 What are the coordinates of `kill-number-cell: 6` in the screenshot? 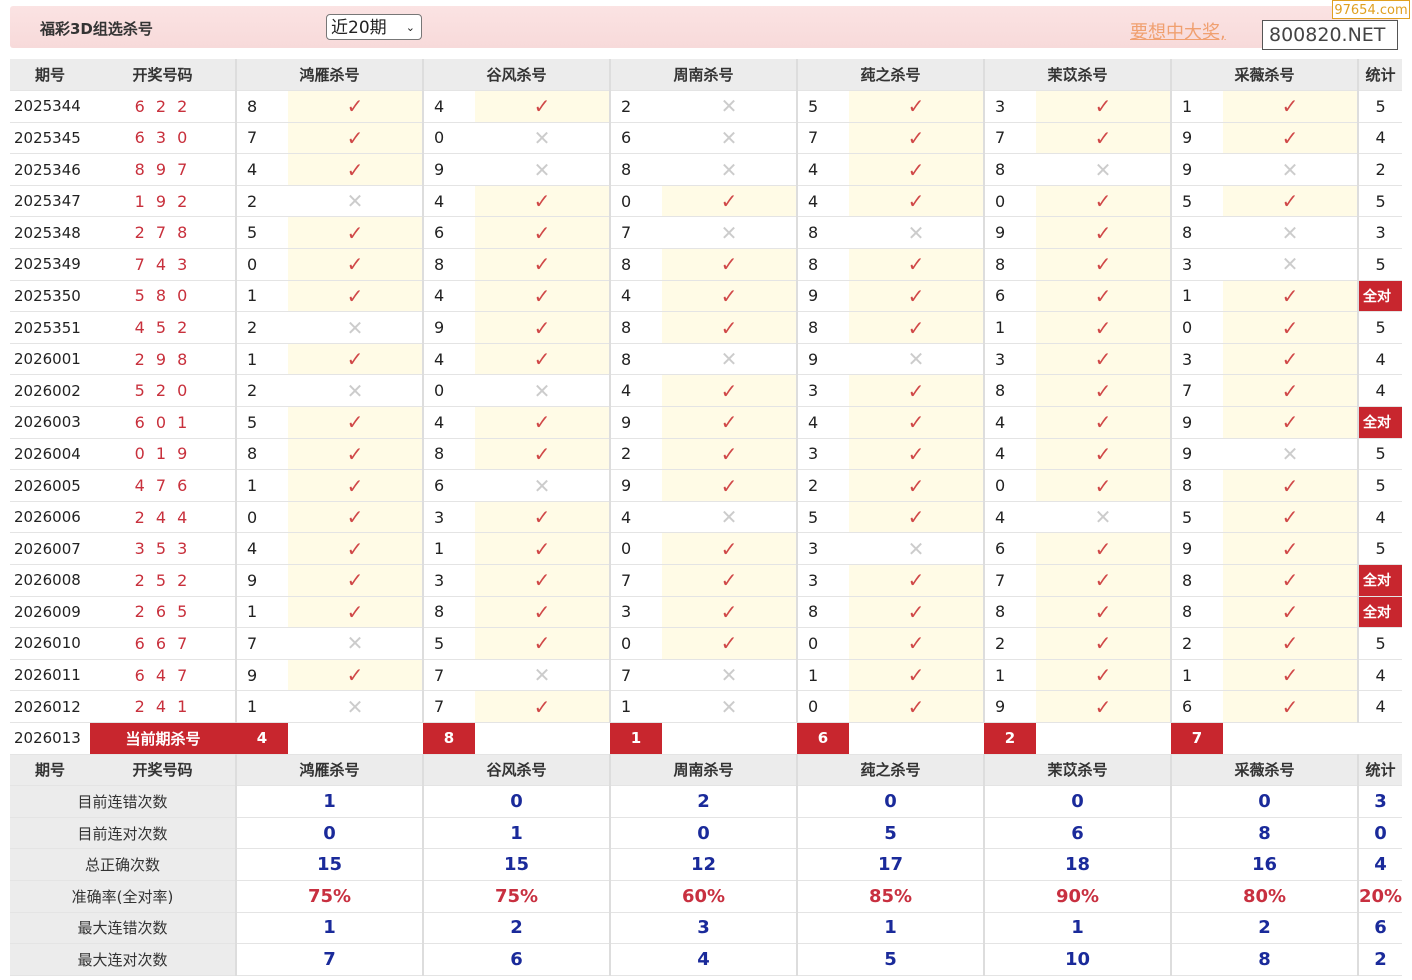 It's located at (635, 138).